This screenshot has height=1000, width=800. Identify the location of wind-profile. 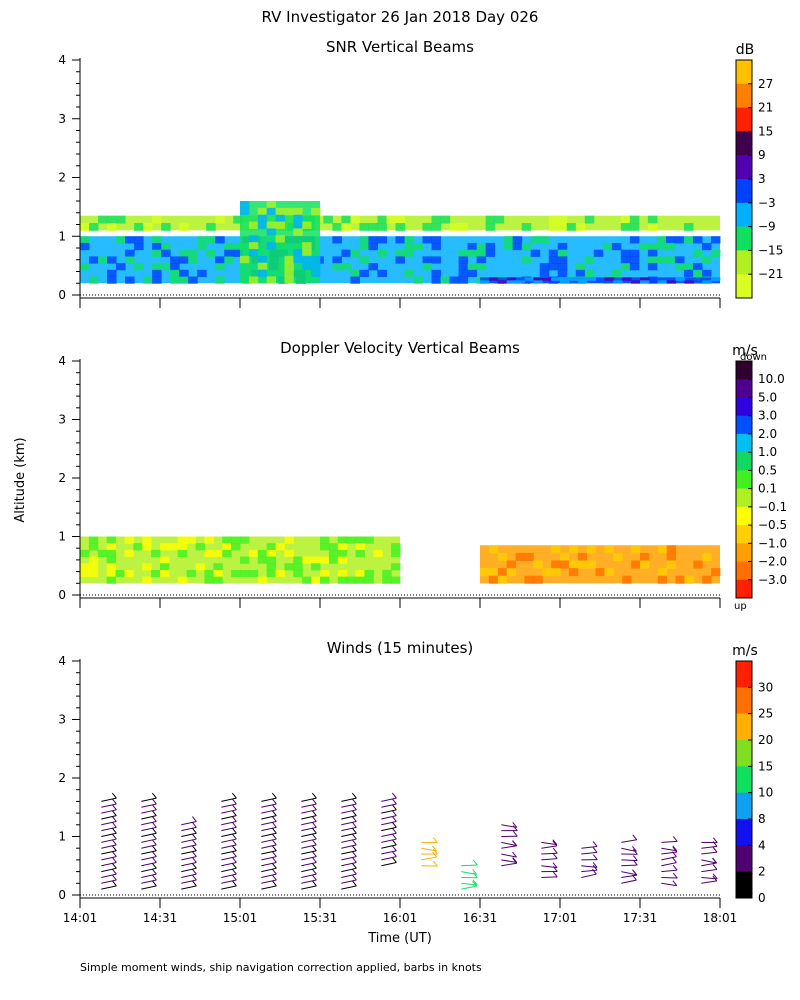
(189, 853).